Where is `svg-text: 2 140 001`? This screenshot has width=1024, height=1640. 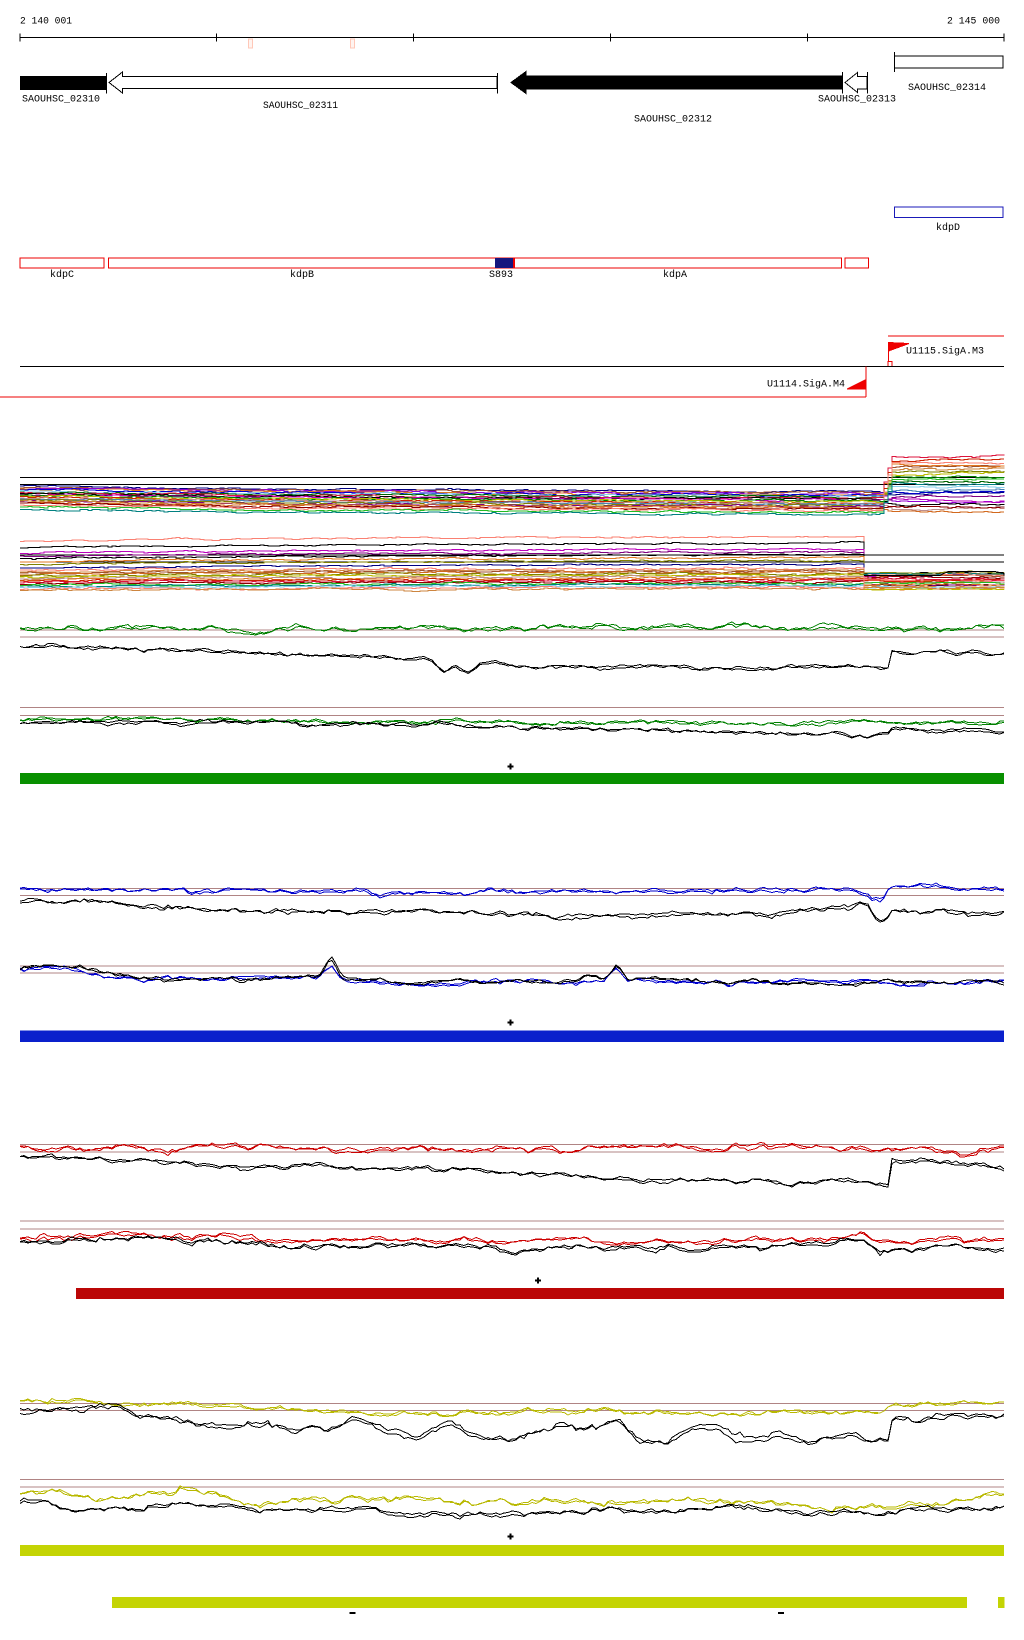
svg-text: 2 140 001 is located at coordinates (46, 22).